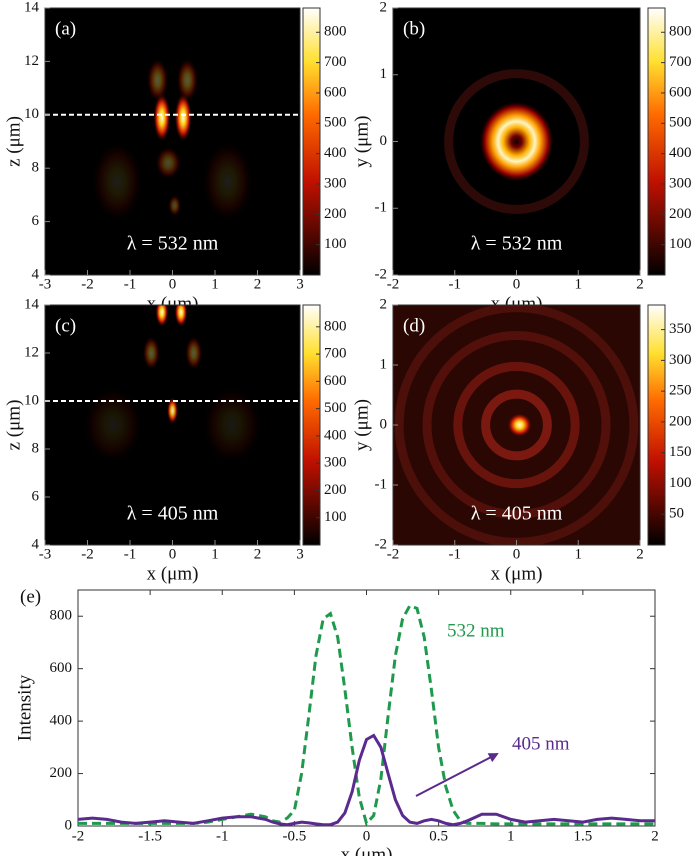 The image size is (697, 856). What do you see at coordinates (517, 244) in the screenshot?
I see `annotation: λ = 532 nm` at bounding box center [517, 244].